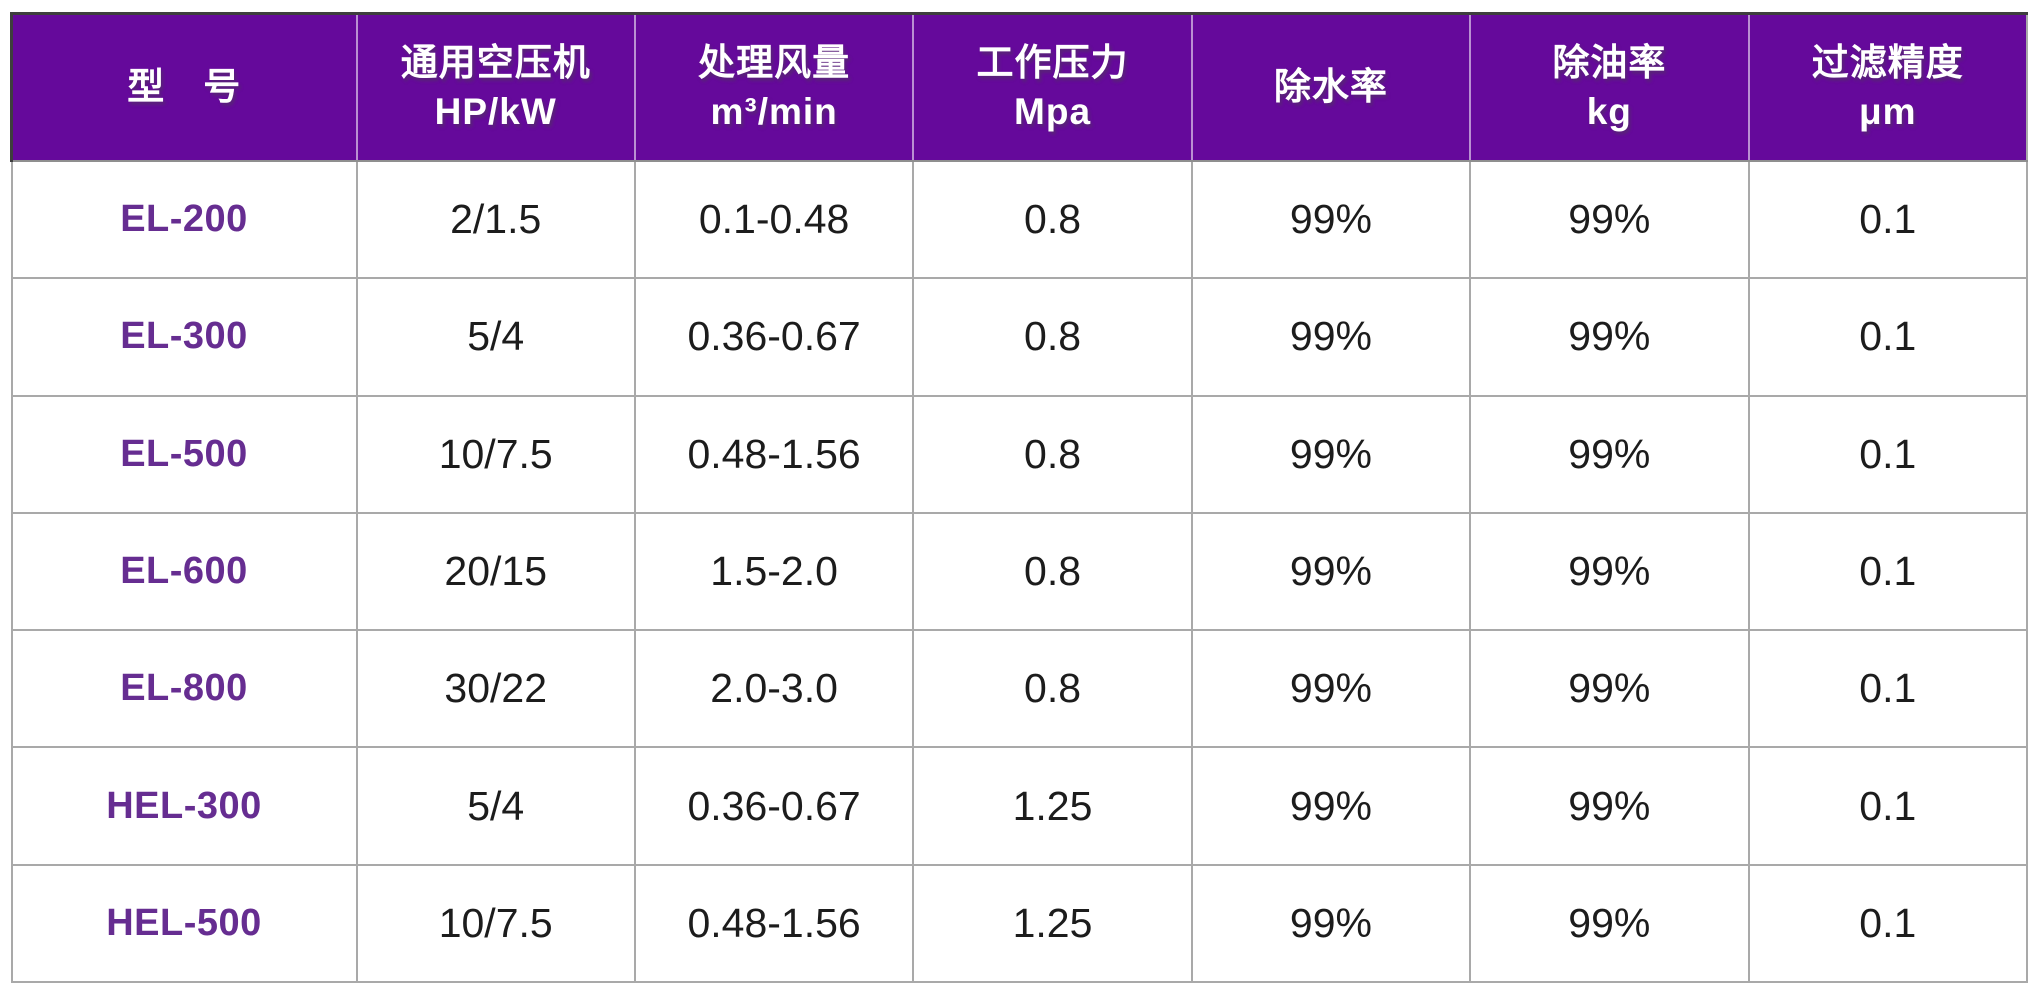 The height and width of the screenshot is (997, 2039). Describe the element at coordinates (1887, 62) in the screenshot. I see `header-label: 过滤精度` at that location.